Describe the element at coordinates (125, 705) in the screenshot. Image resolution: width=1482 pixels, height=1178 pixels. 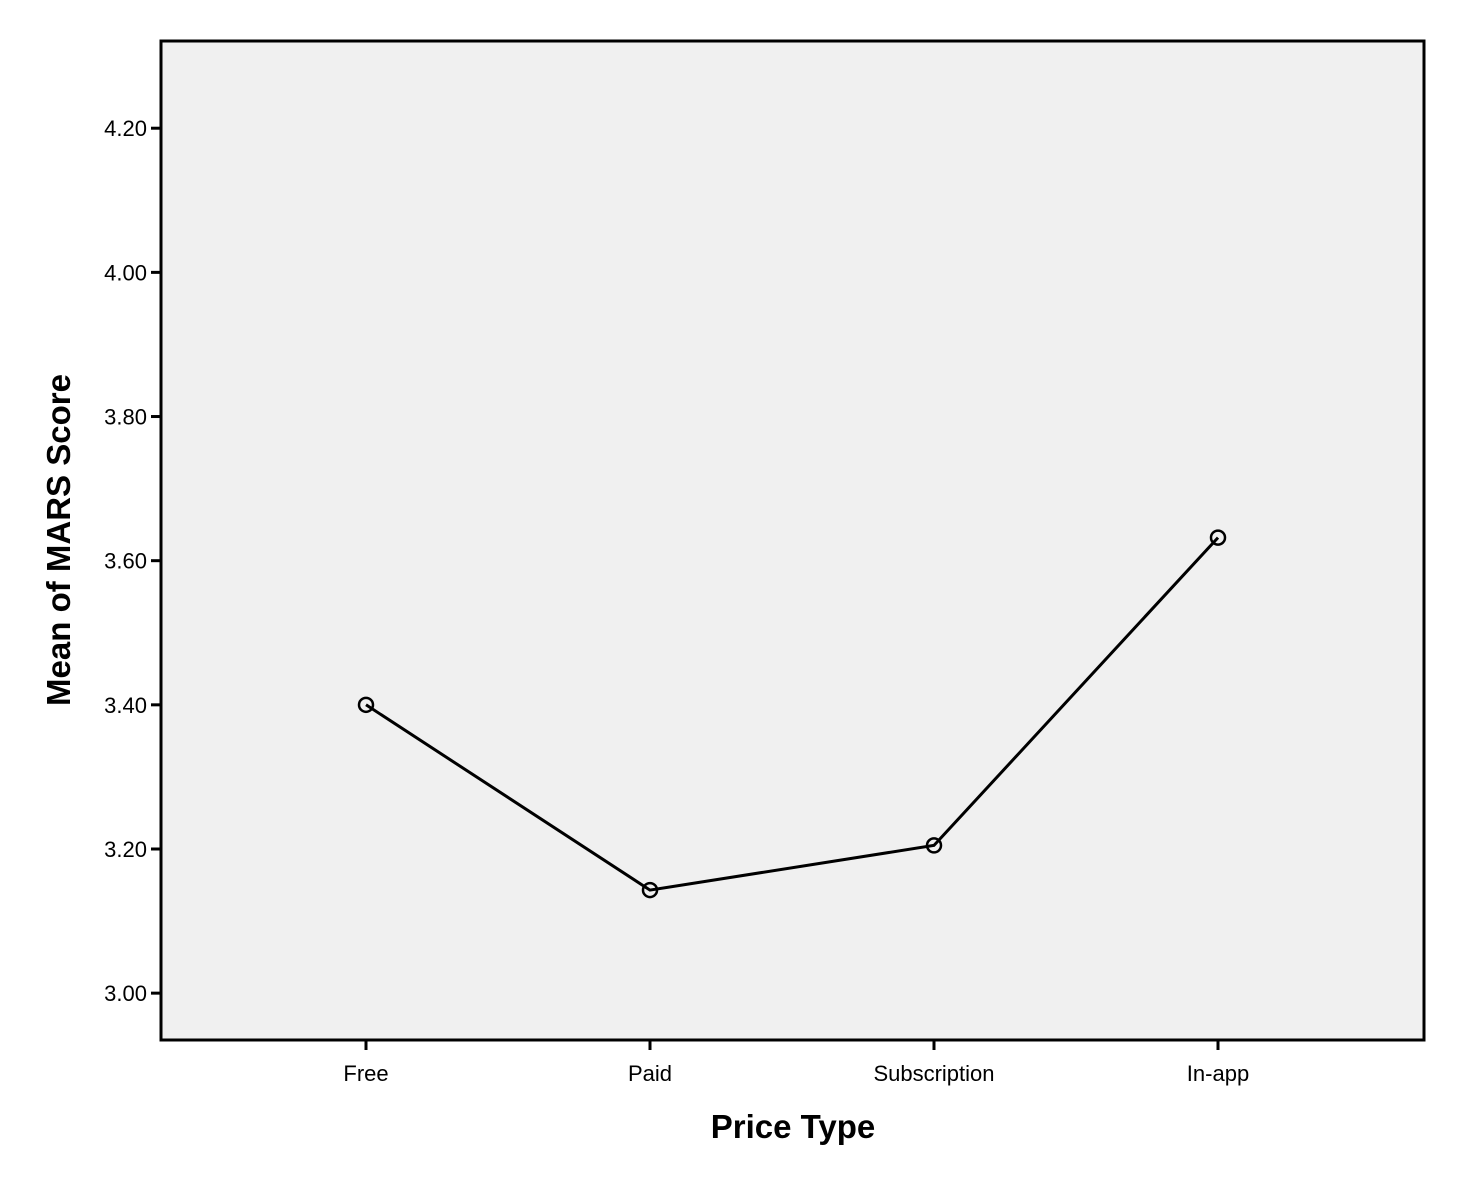
I see `y-tick-label: 3.40` at that location.